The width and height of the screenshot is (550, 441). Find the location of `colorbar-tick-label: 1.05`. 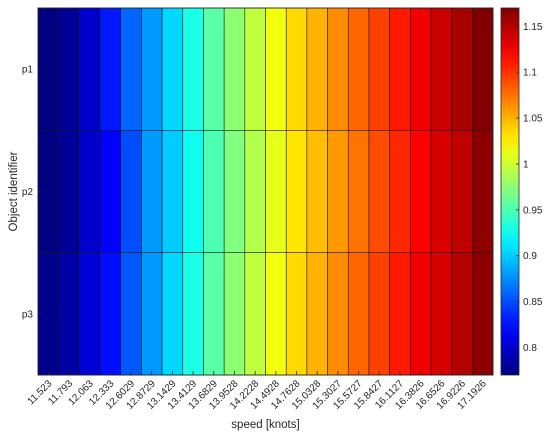

colorbar-tick-label: 1.05 is located at coordinates (533, 119).